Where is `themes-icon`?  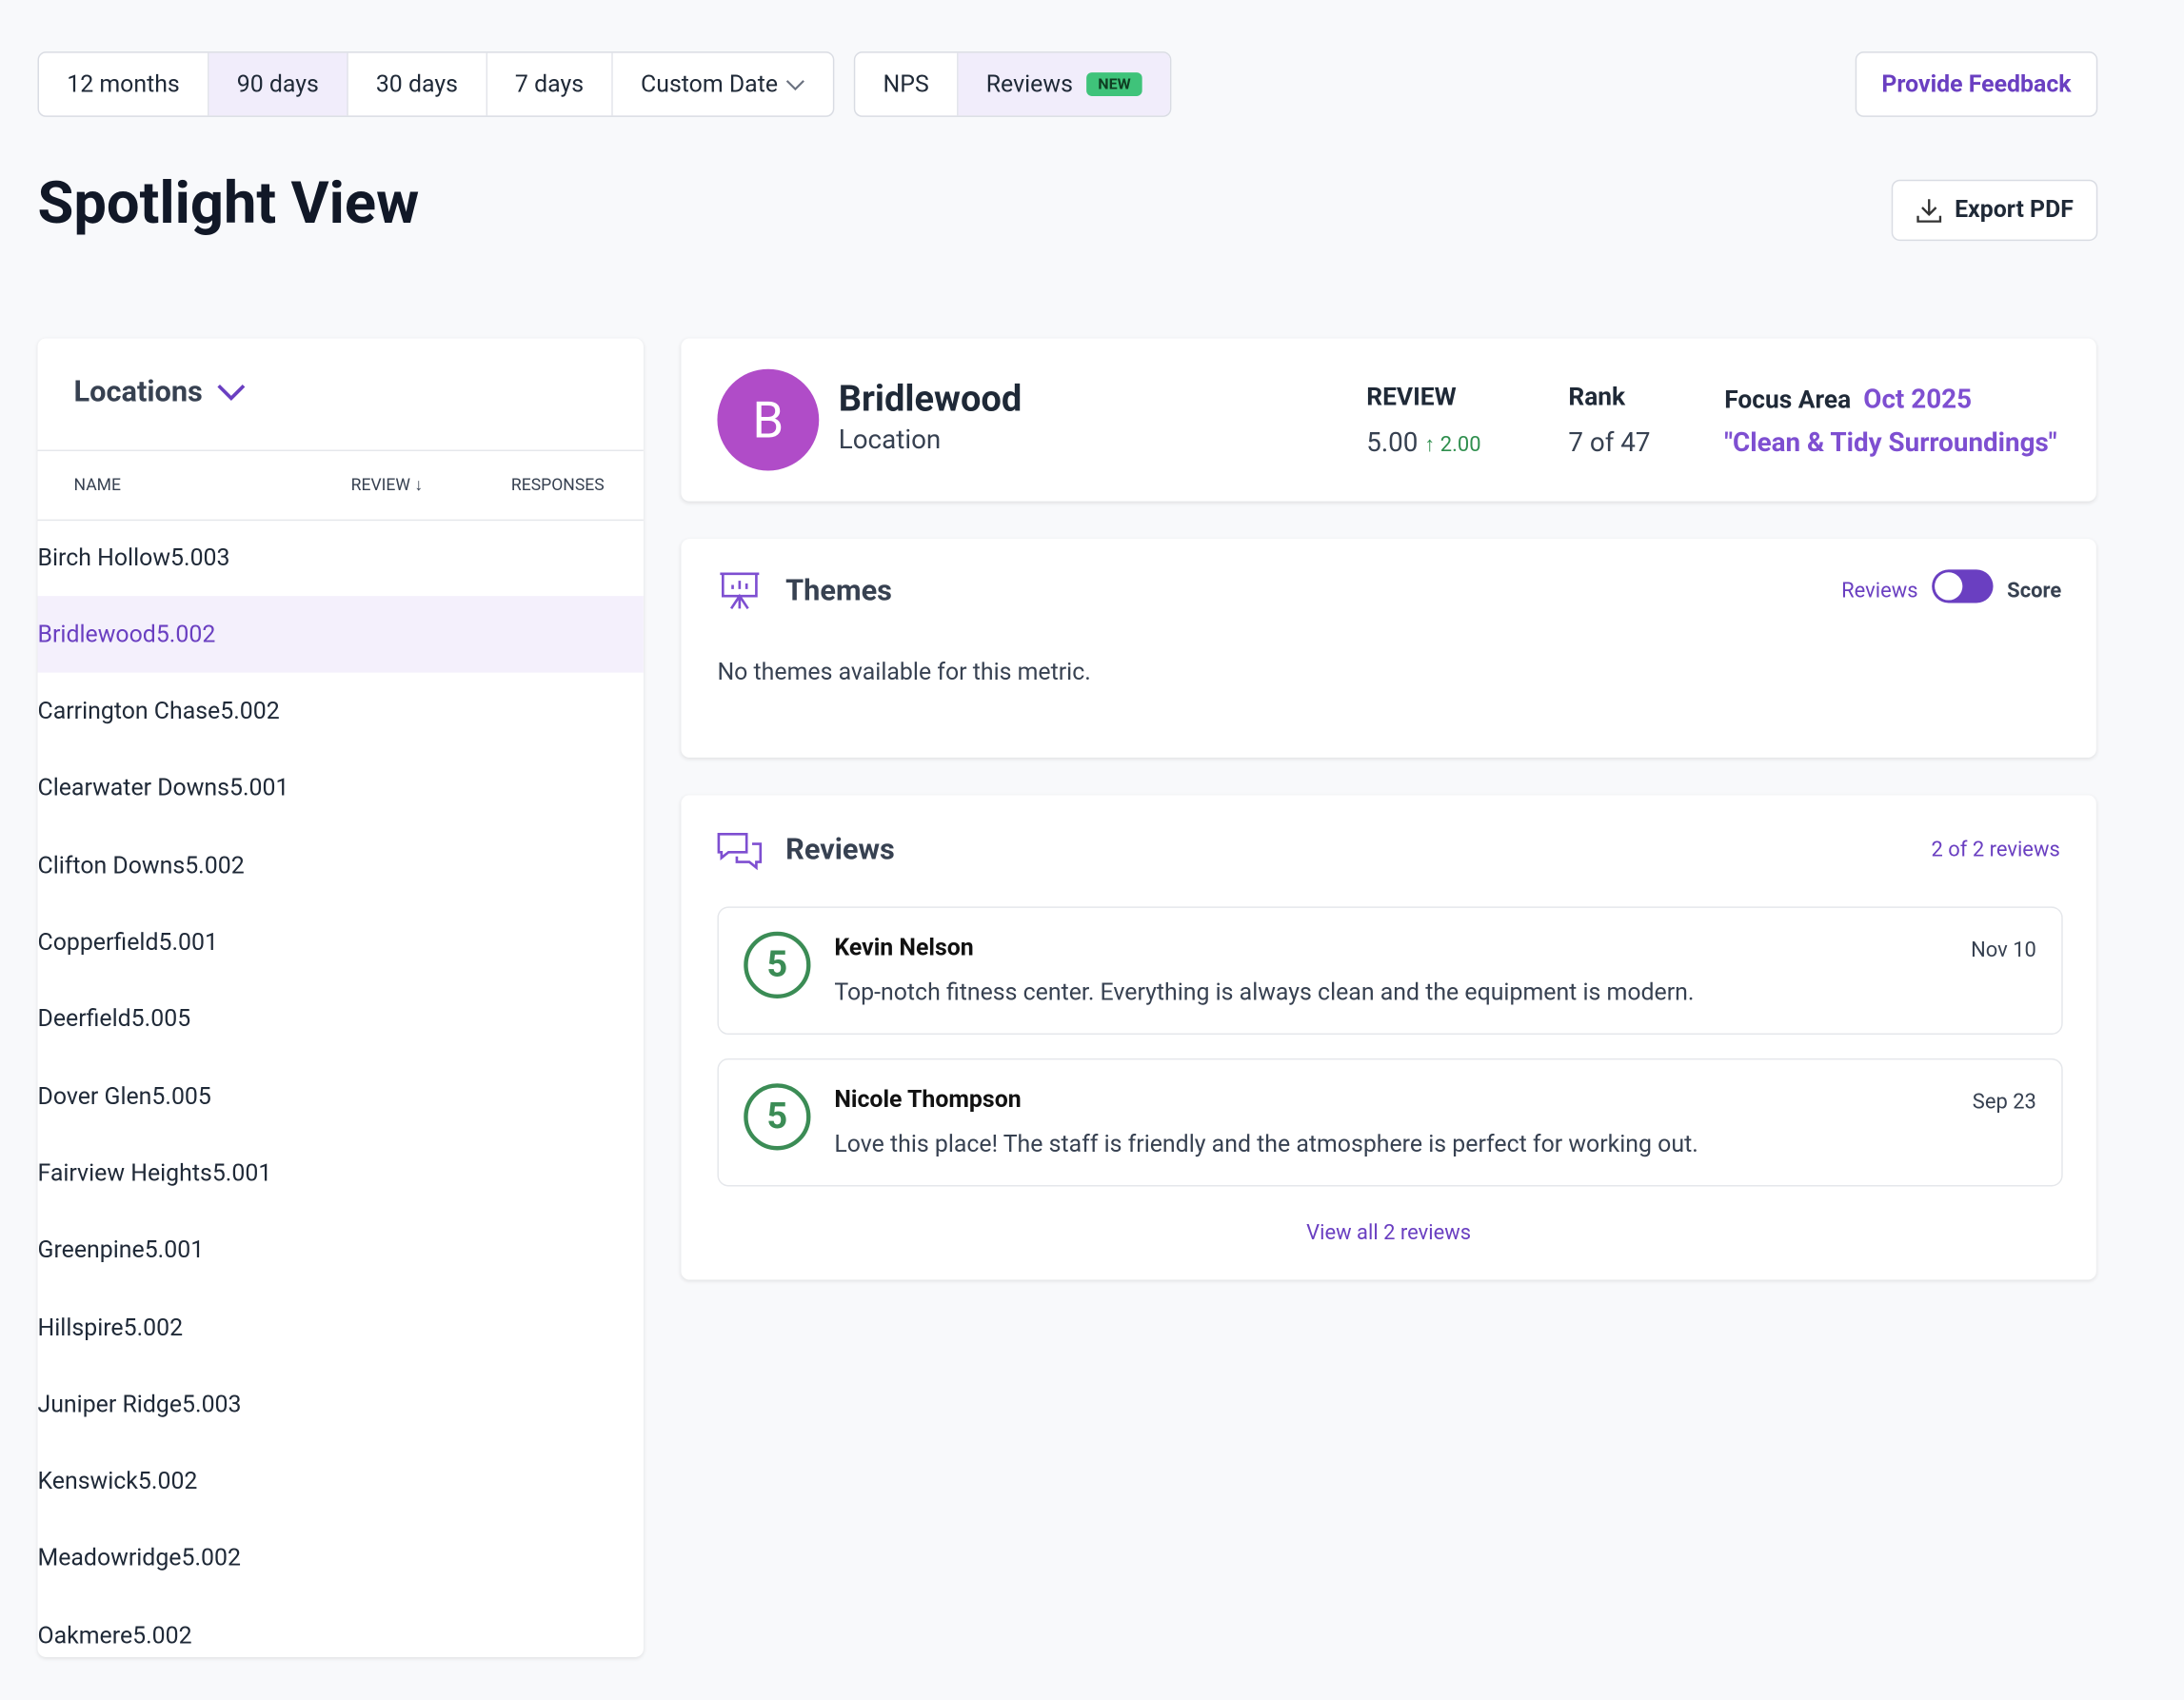 themes-icon is located at coordinates (740, 591).